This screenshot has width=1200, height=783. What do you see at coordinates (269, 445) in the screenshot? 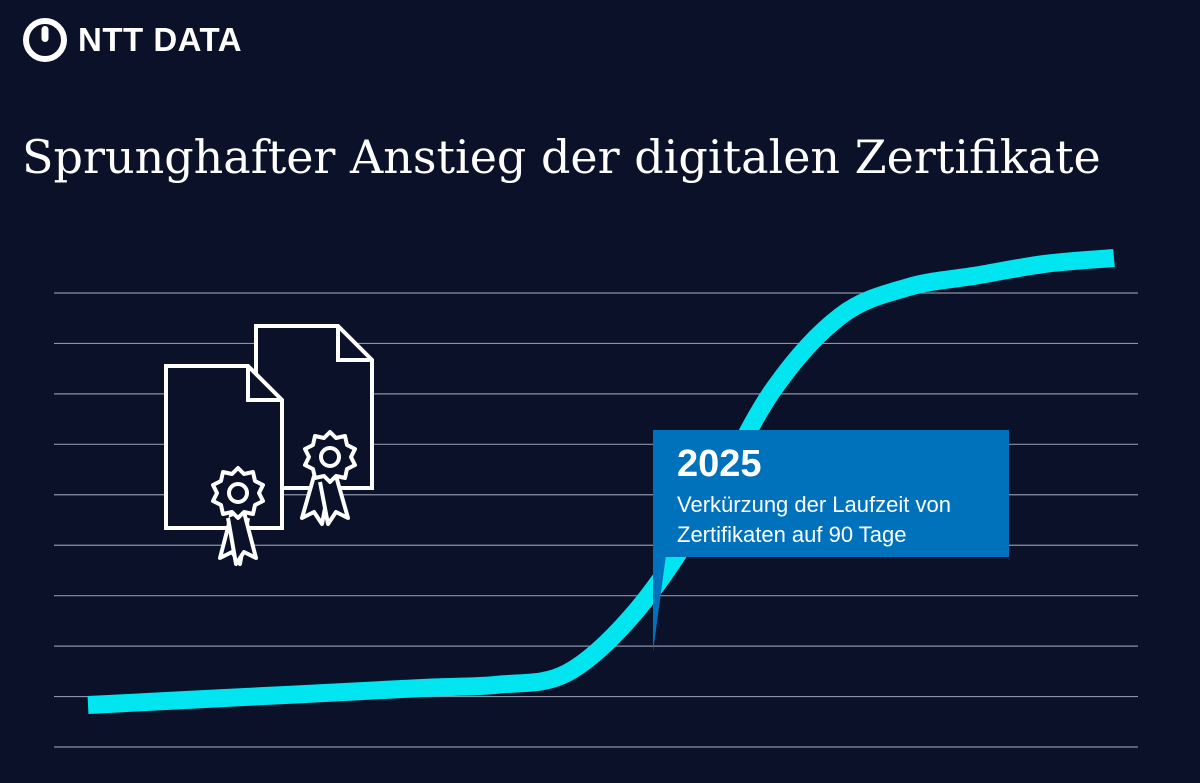
I see `certificate-illustration` at bounding box center [269, 445].